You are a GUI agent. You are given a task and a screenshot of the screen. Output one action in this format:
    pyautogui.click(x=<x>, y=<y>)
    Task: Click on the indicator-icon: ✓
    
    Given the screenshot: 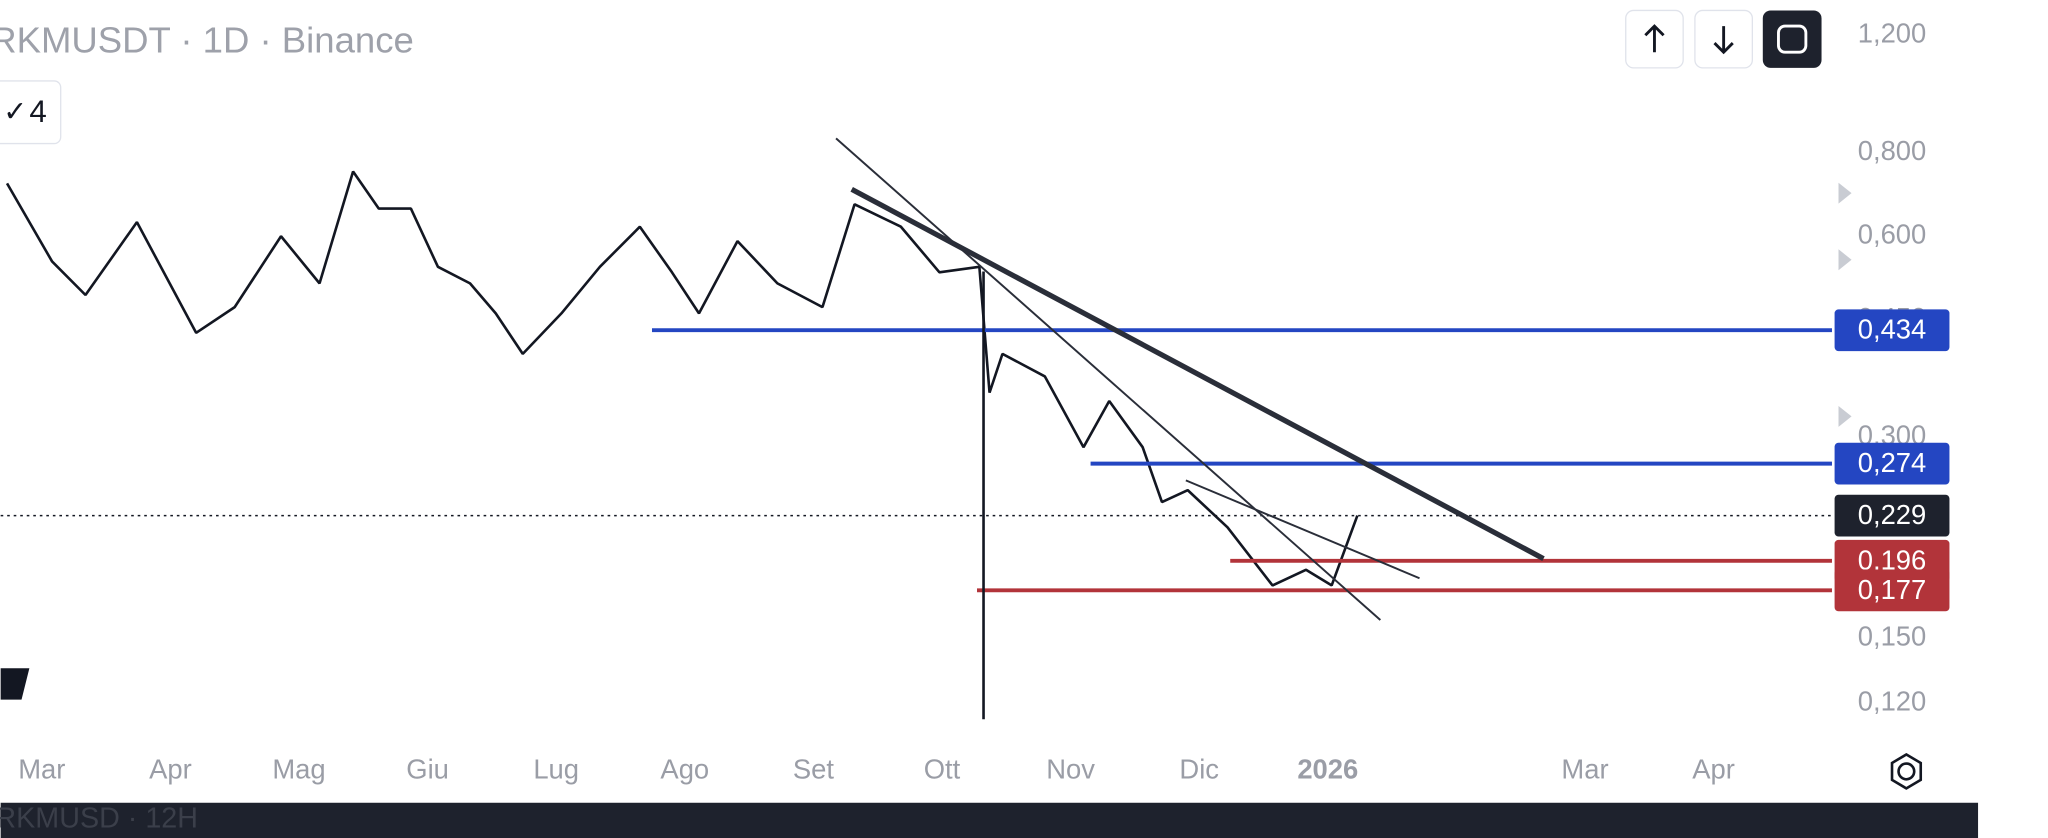 What is the action you would take?
    pyautogui.click(x=15, y=112)
    